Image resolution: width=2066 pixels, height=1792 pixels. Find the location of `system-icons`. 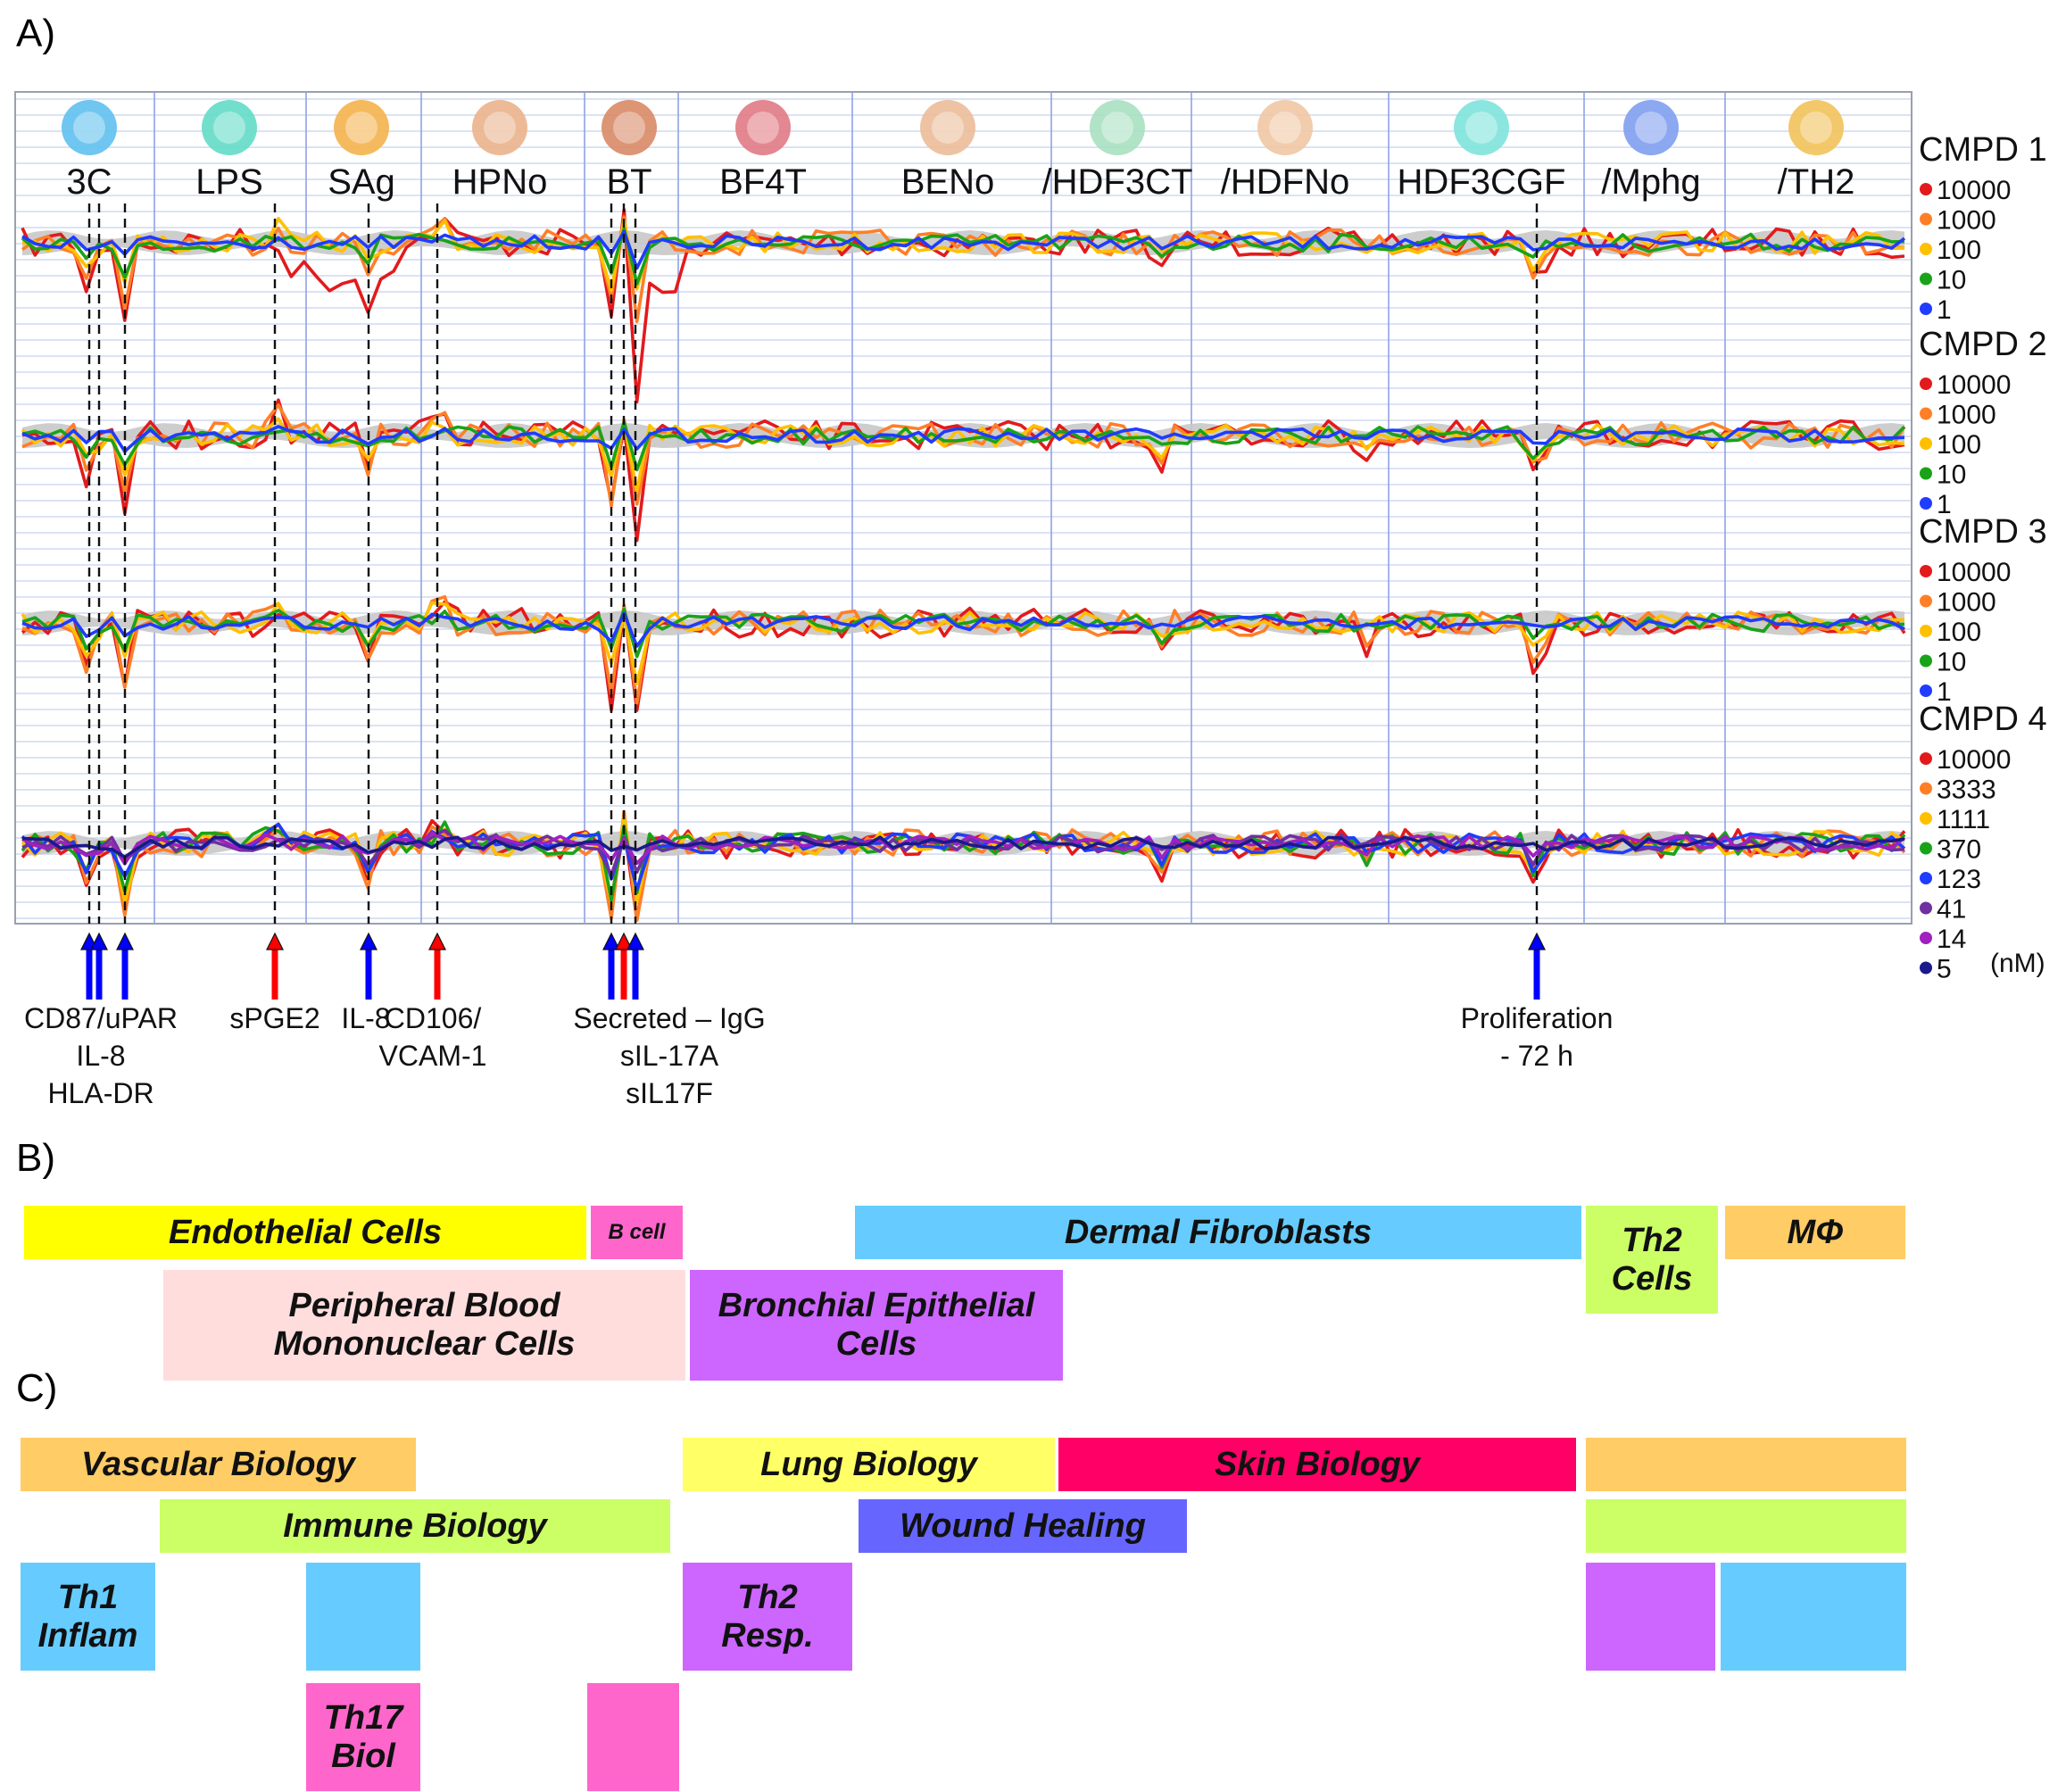

system-icons is located at coordinates (953, 127).